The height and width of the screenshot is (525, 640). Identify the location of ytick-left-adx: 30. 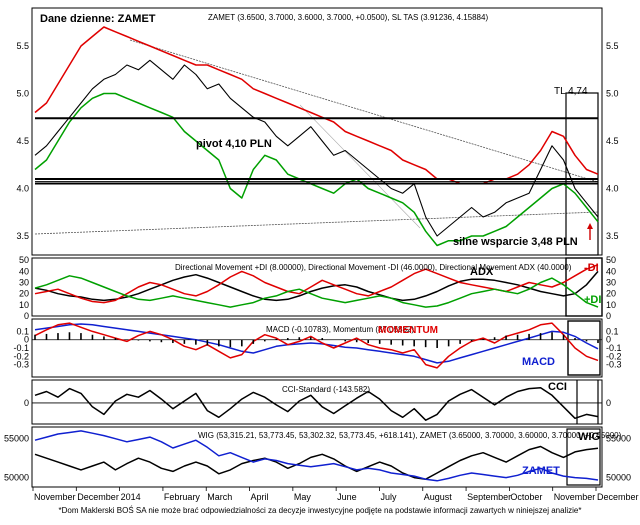
(24, 283).